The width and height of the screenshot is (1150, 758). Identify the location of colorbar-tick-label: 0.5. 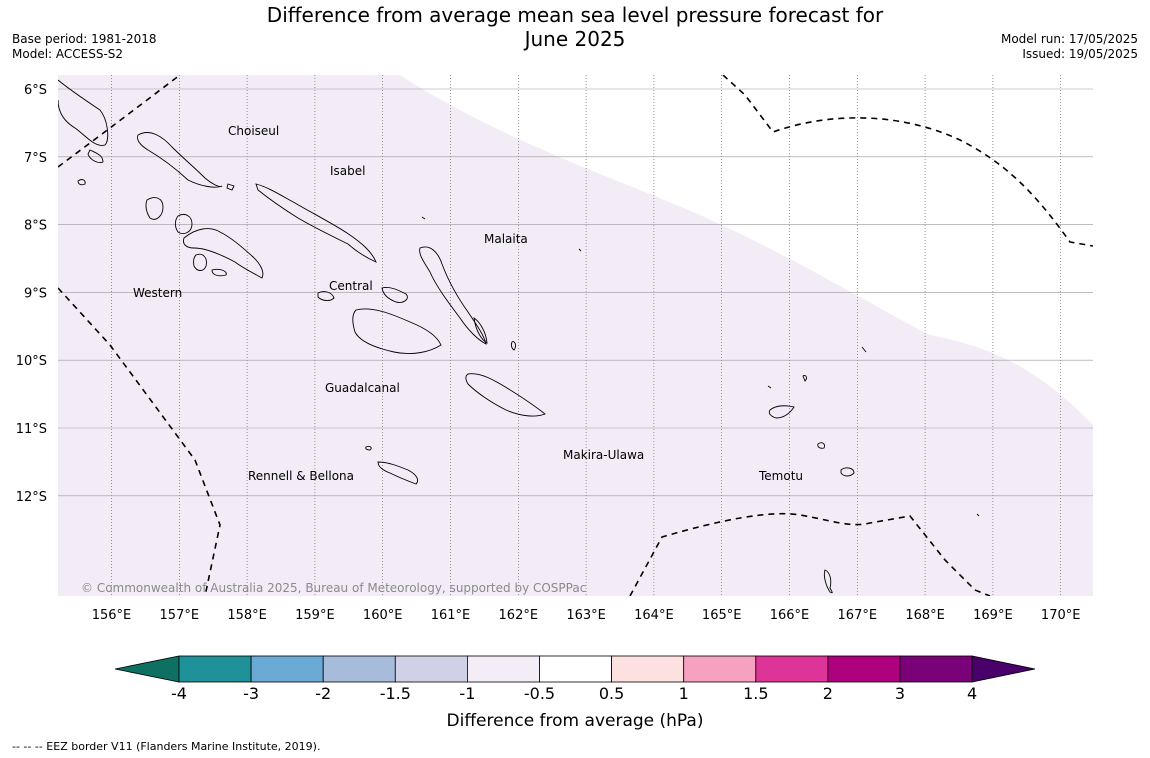
(611, 693).